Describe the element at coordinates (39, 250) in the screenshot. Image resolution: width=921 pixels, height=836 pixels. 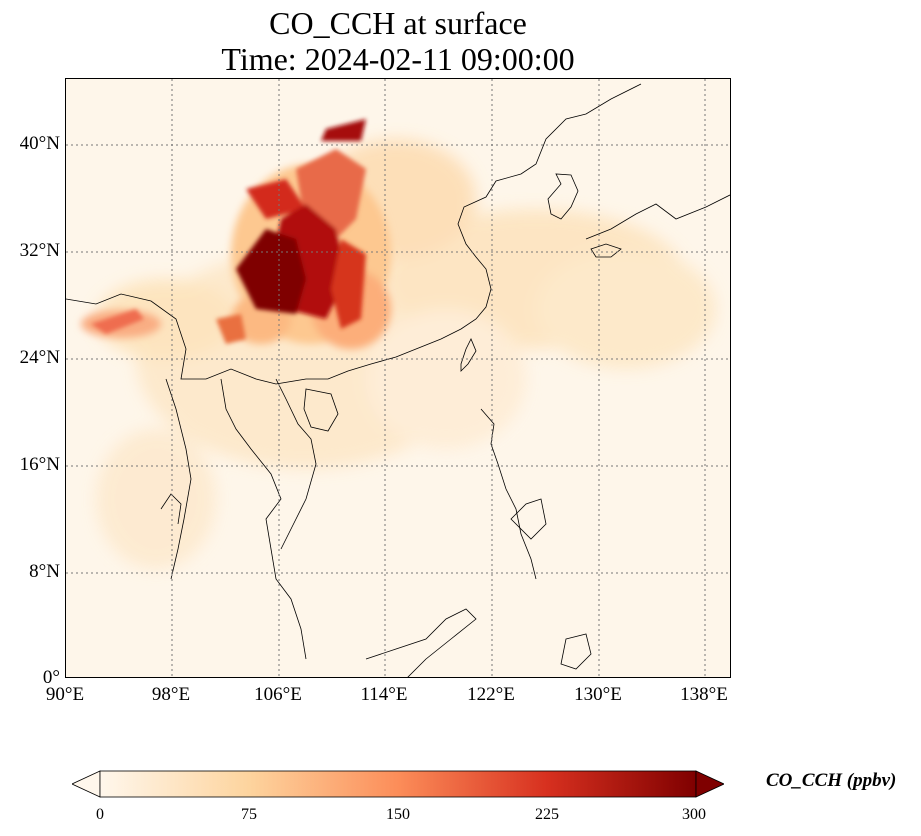
I see `lat-tick-32n: 32°N` at that location.